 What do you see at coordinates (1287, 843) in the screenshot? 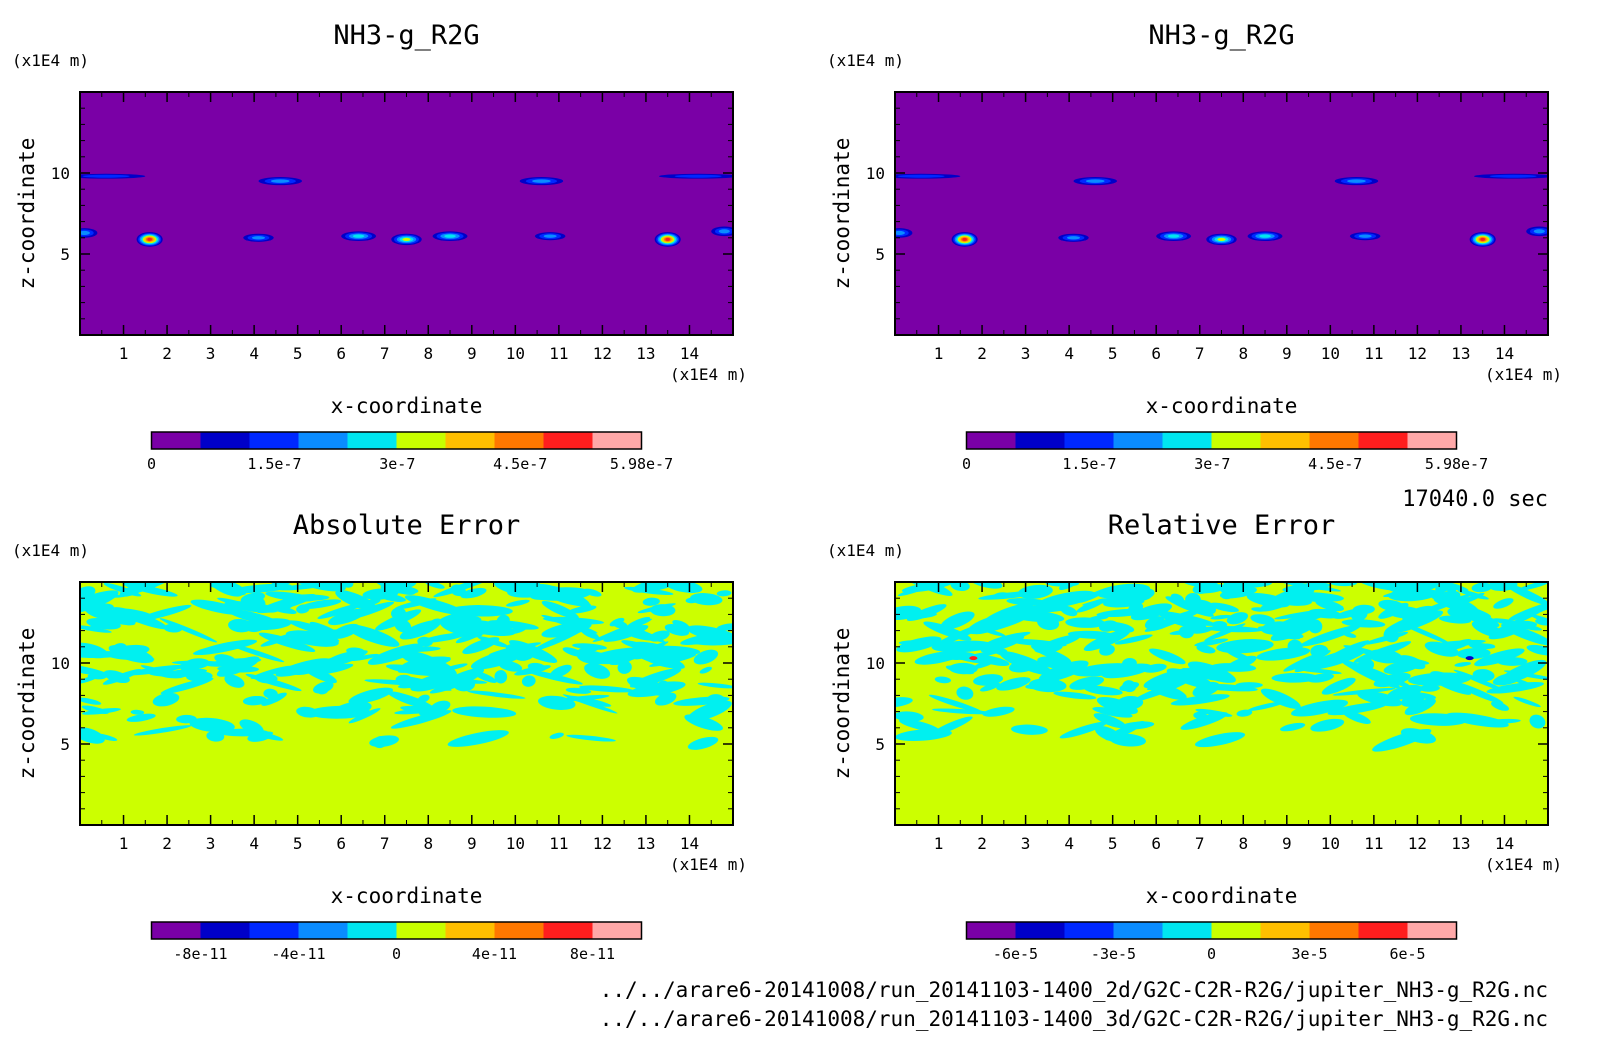
I see `x-tick-label: 9` at bounding box center [1287, 843].